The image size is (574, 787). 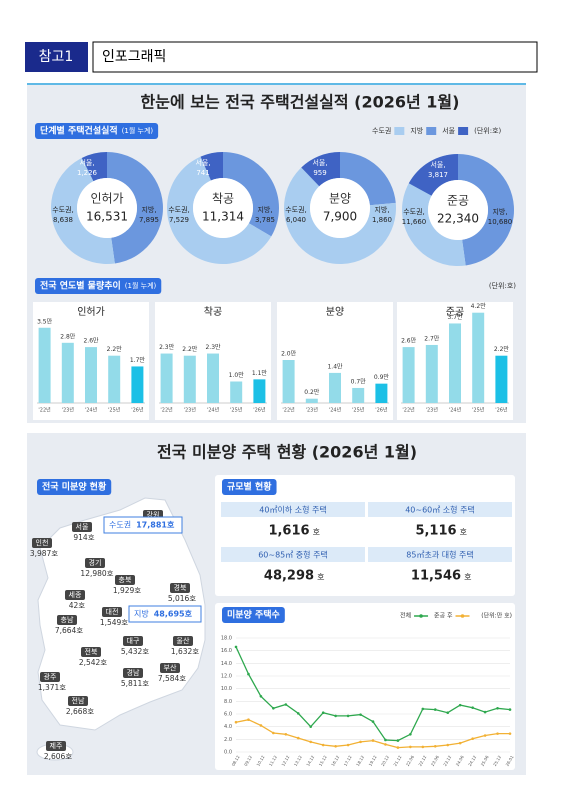 I want to click on unit: (단위:만 호), so click(x=496, y=616).